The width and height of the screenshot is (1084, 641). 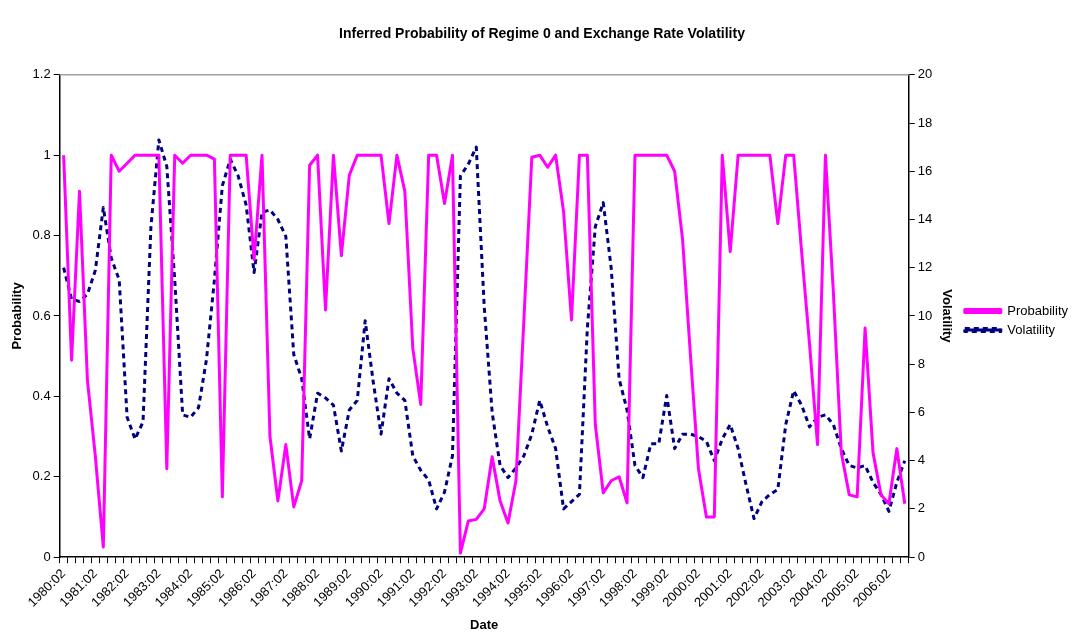 What do you see at coordinates (925, 74) in the screenshot?
I see `y2-tick-label: 20` at bounding box center [925, 74].